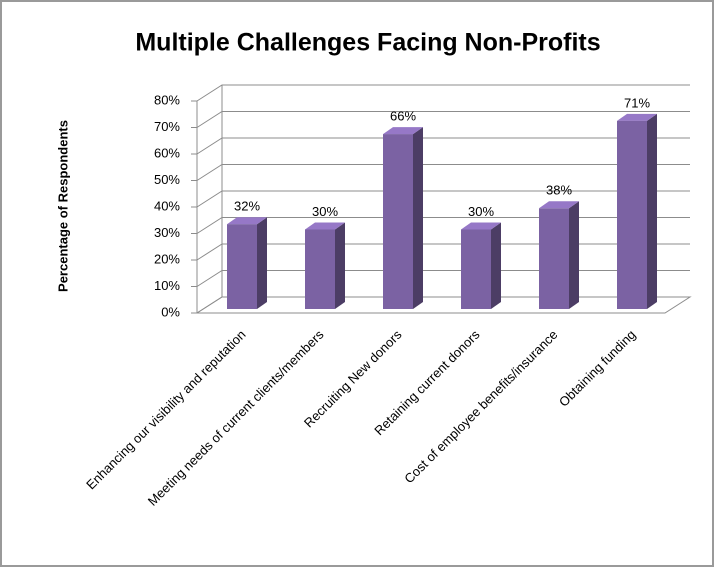 The width and height of the screenshot is (715, 568). What do you see at coordinates (559, 190) in the screenshot?
I see `data-label: 38%` at bounding box center [559, 190].